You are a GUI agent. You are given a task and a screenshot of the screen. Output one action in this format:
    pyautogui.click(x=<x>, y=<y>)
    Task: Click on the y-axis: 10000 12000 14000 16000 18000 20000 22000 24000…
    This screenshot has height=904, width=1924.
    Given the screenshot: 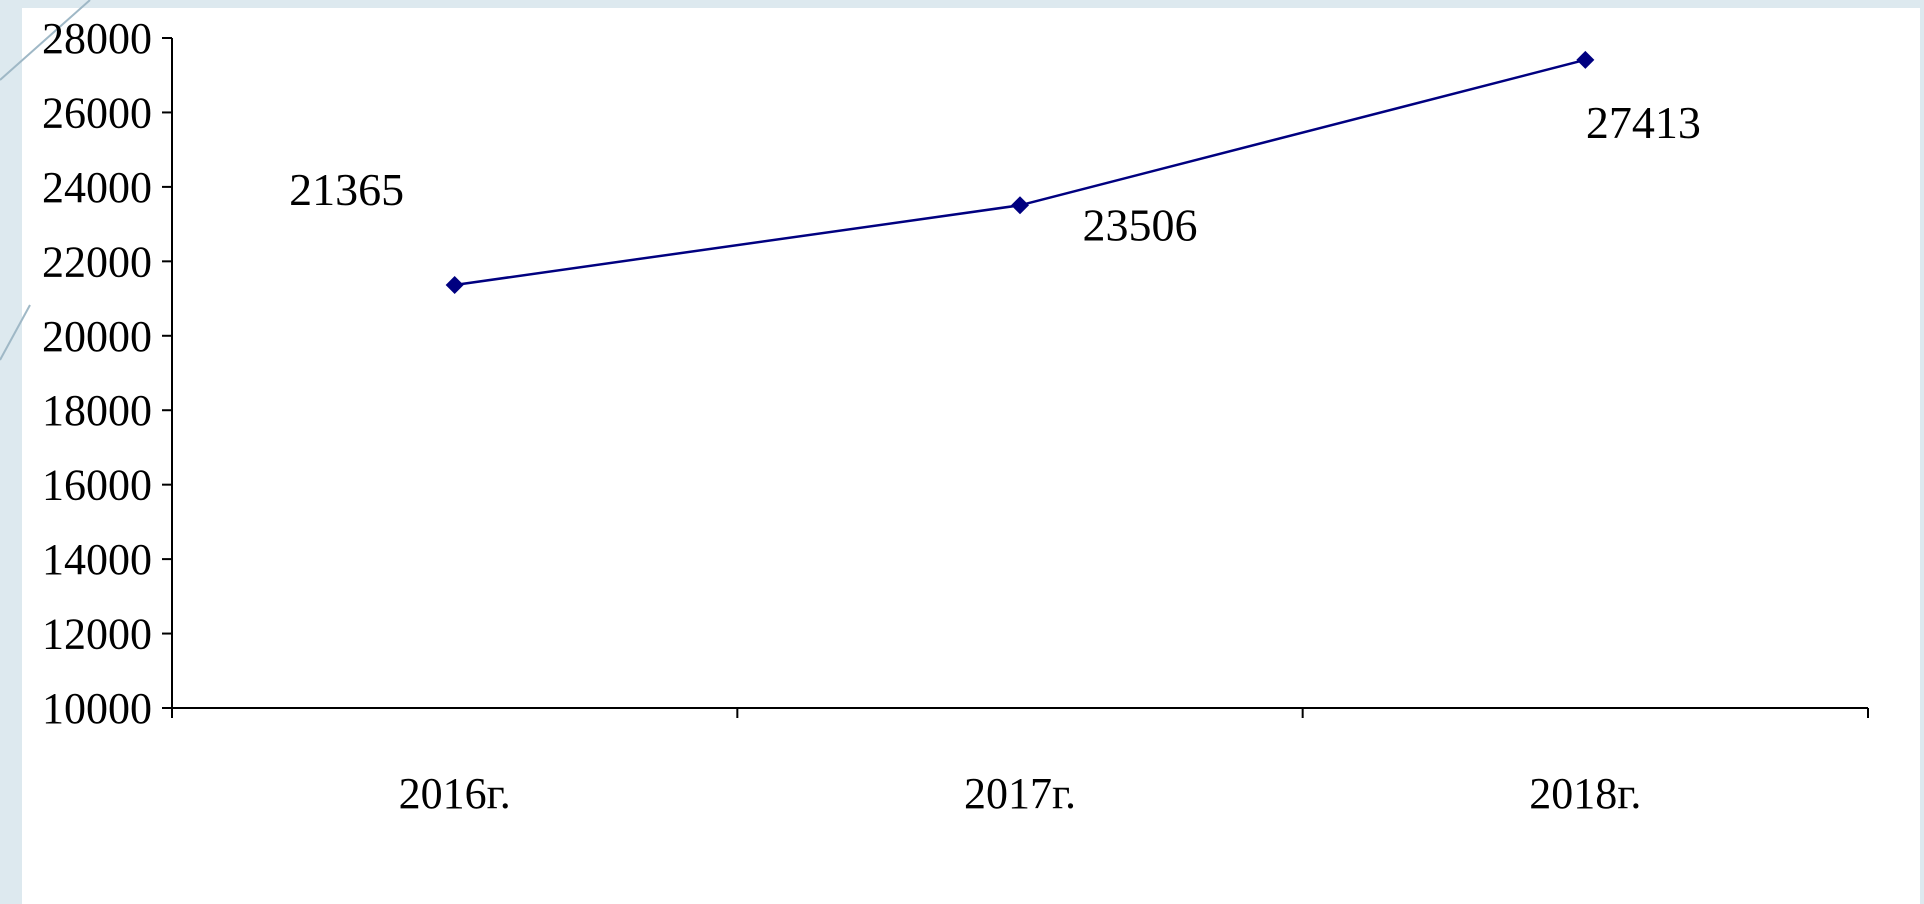 What is the action you would take?
    pyautogui.click(x=107, y=373)
    